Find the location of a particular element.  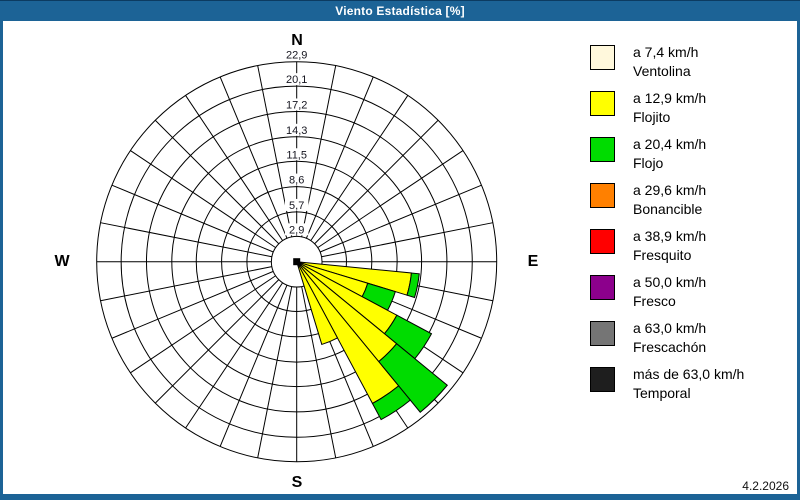

svg-text: 2,9 is located at coordinates (296, 230).